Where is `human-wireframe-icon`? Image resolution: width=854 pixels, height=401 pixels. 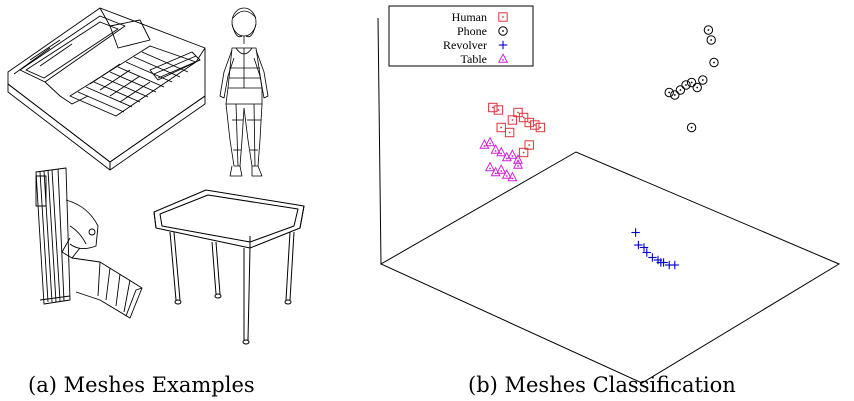 human-wireframe-icon is located at coordinates (244, 92).